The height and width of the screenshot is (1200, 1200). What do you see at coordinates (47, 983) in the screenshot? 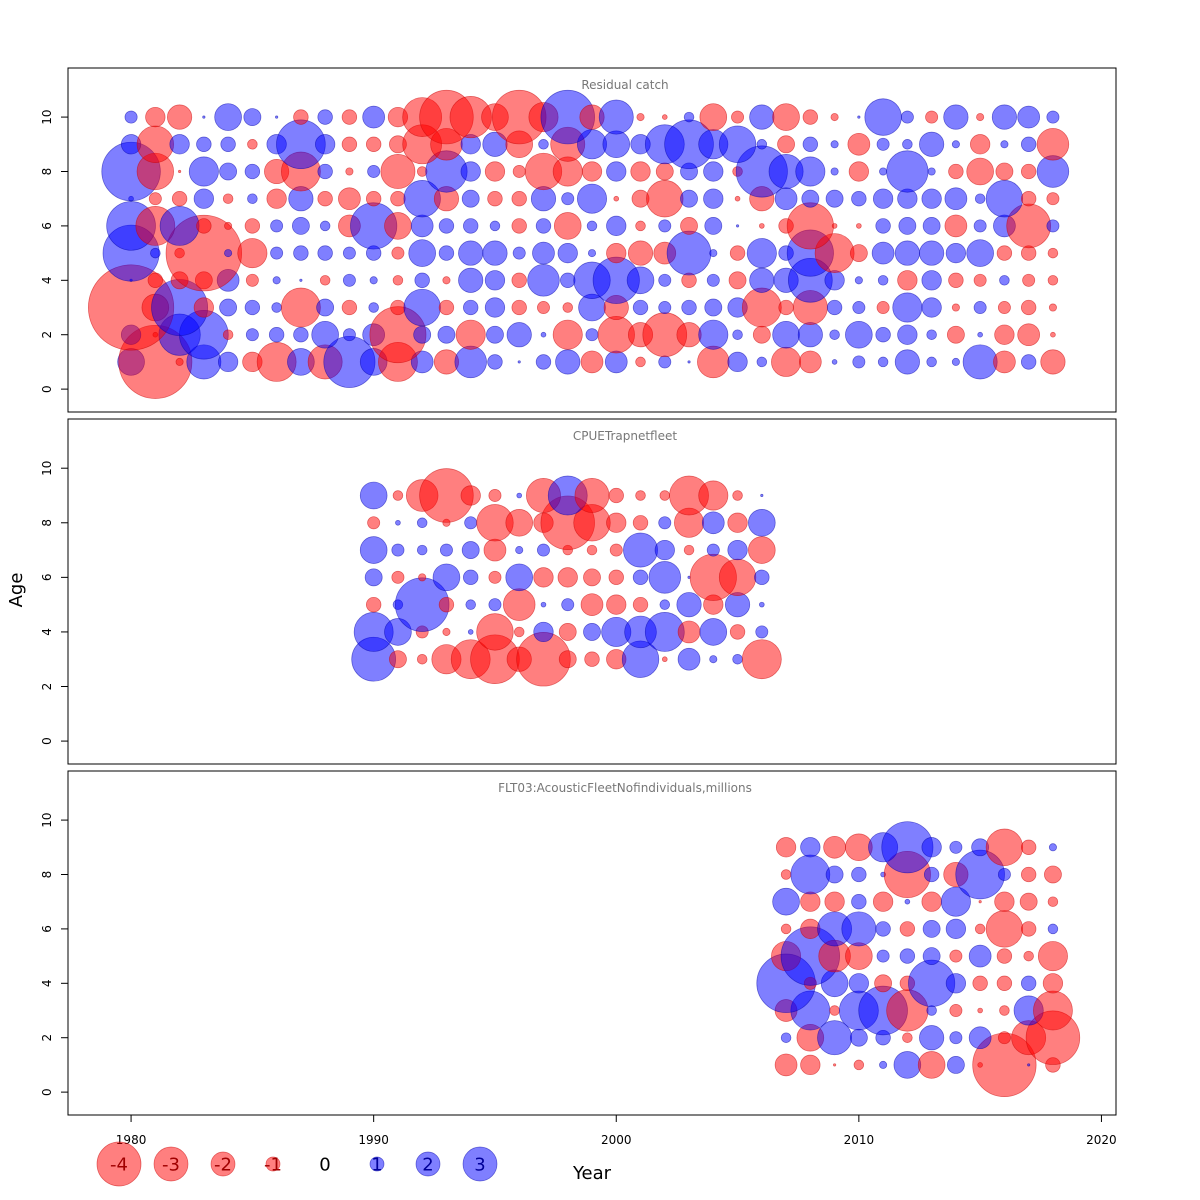
I see `y-tick-label: 4` at bounding box center [47, 983].